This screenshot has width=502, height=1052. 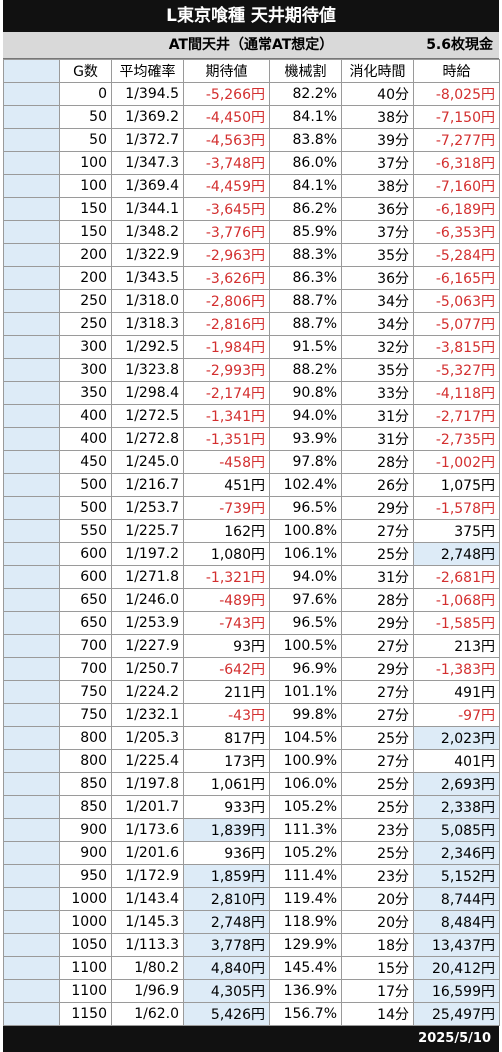 I want to click on cell-time: 31分, so click(x=377, y=416).